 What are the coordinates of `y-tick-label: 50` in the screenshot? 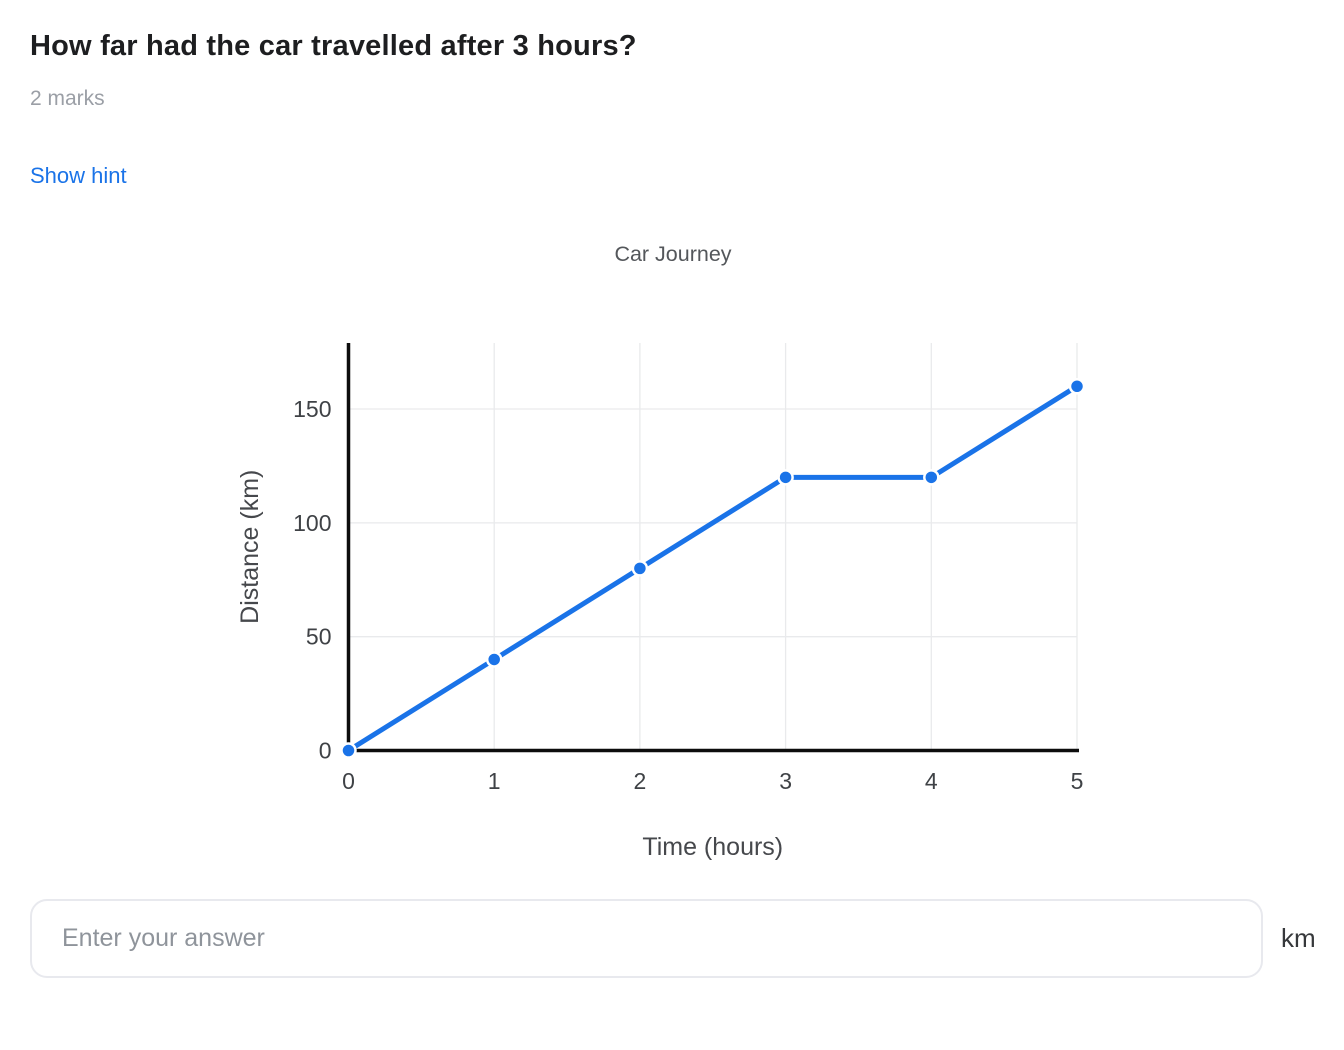 It's located at (319, 637).